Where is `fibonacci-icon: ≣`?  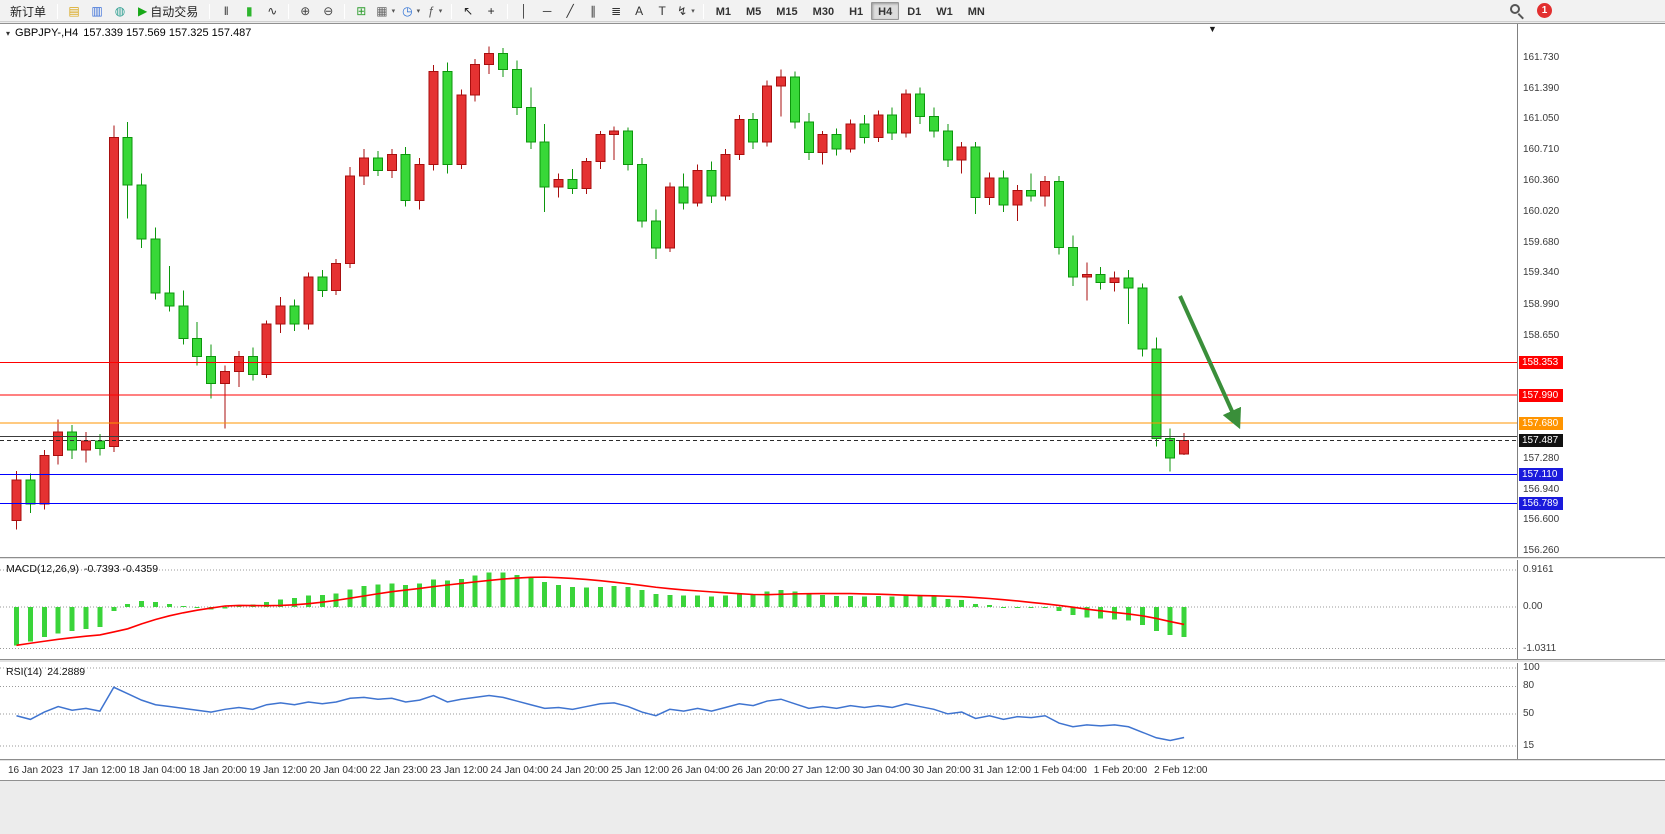
fibonacci-icon: ≣ is located at coordinates (616, 11).